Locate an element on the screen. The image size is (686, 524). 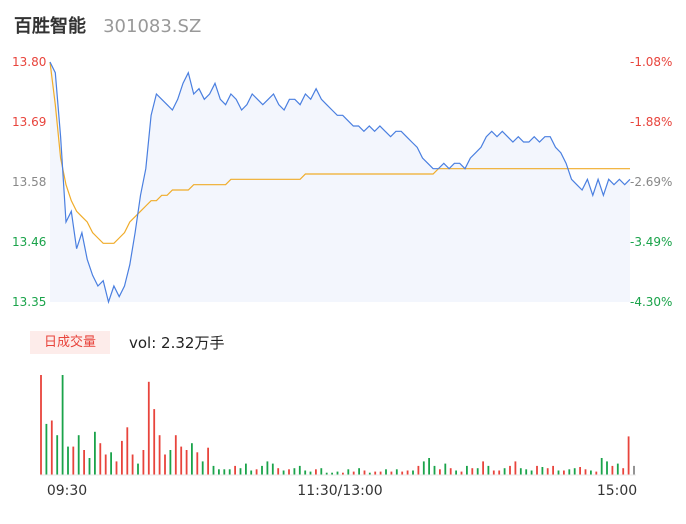
left-tick-label: 13.58 is located at coordinates (29, 182).